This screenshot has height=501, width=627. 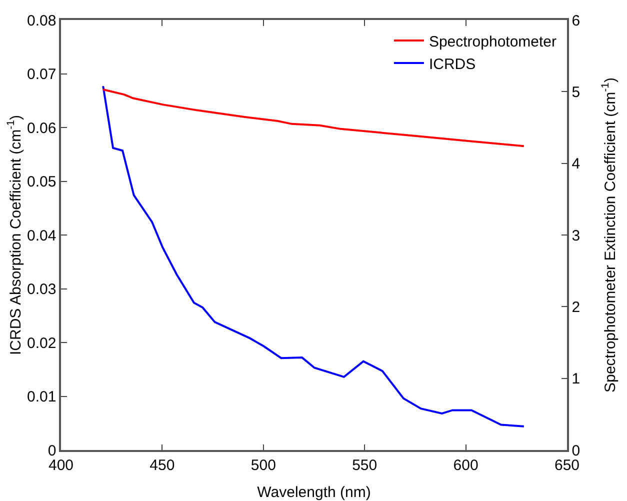 What do you see at coordinates (576, 235) in the screenshot?
I see `y2-tick-label: 3` at bounding box center [576, 235].